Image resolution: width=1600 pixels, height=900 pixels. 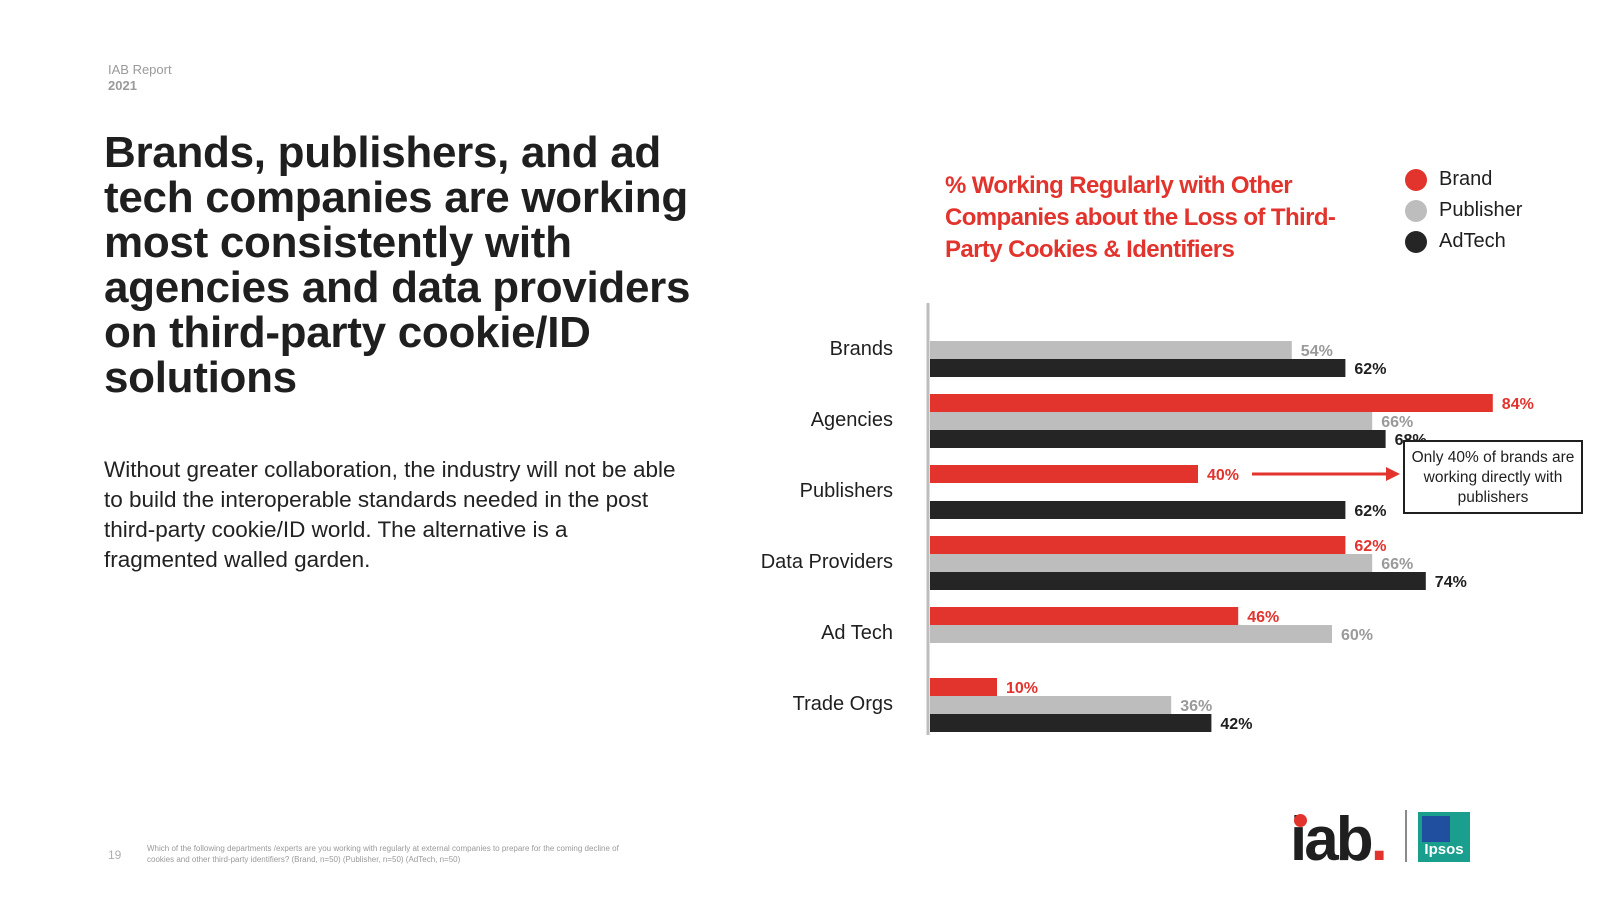 I want to click on data-label-publishers-brand: 40%, so click(x=1223, y=475).